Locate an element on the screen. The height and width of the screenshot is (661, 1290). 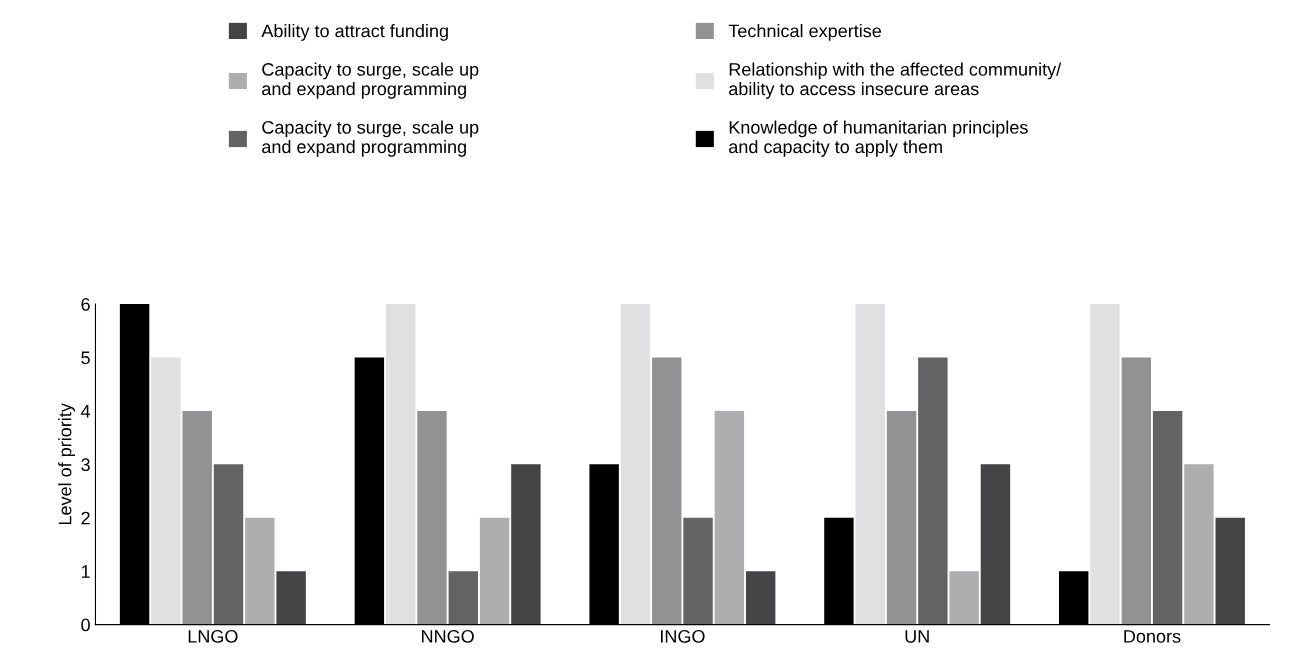
x-tick-label: UN is located at coordinates (917, 636).